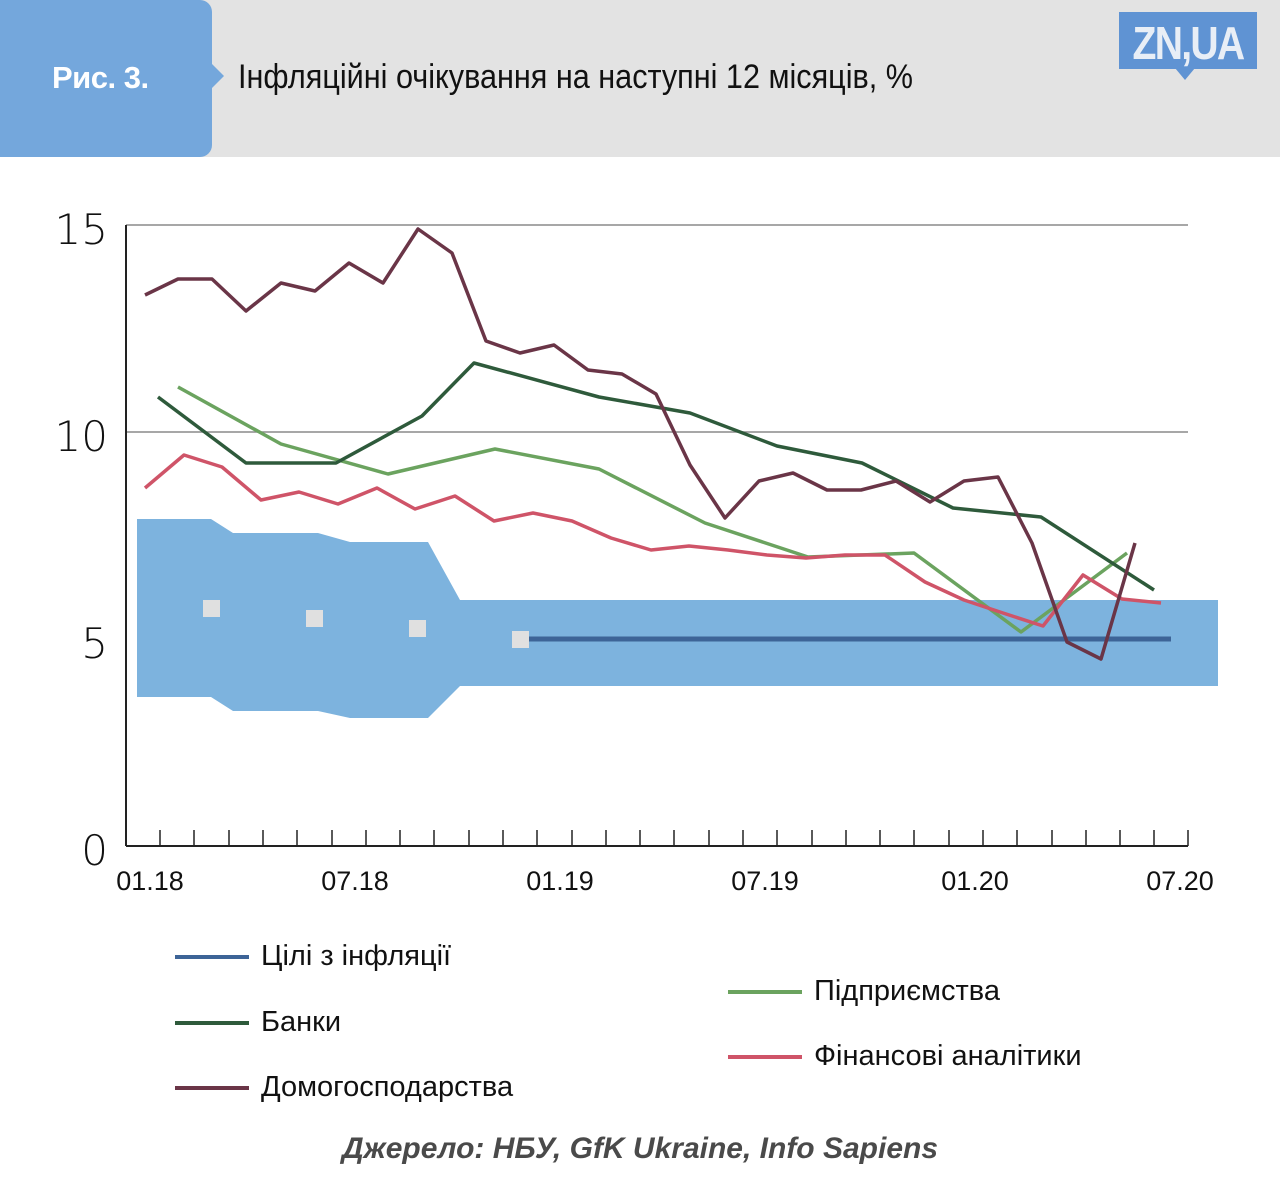  I want to click on target-band, so click(677, 618).